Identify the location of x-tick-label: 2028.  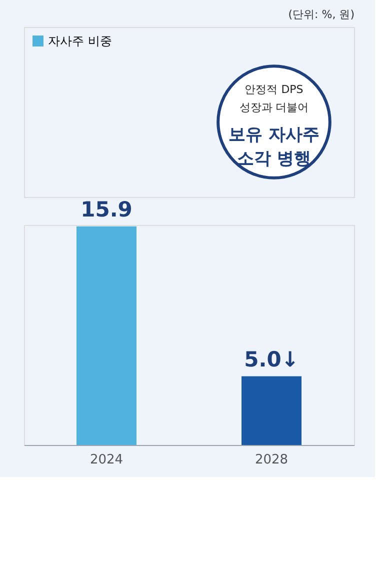
(271, 460).